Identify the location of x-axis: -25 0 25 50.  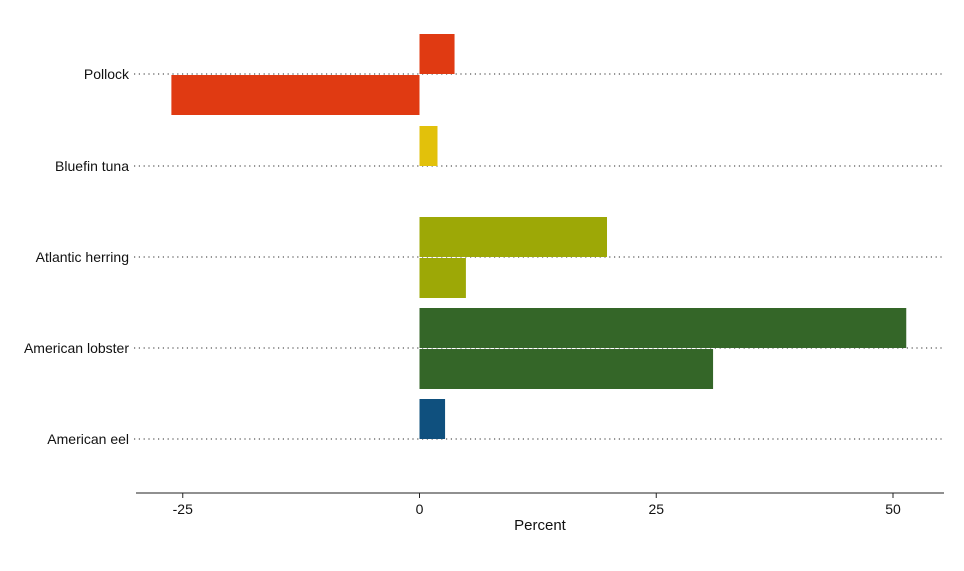
(540, 504).